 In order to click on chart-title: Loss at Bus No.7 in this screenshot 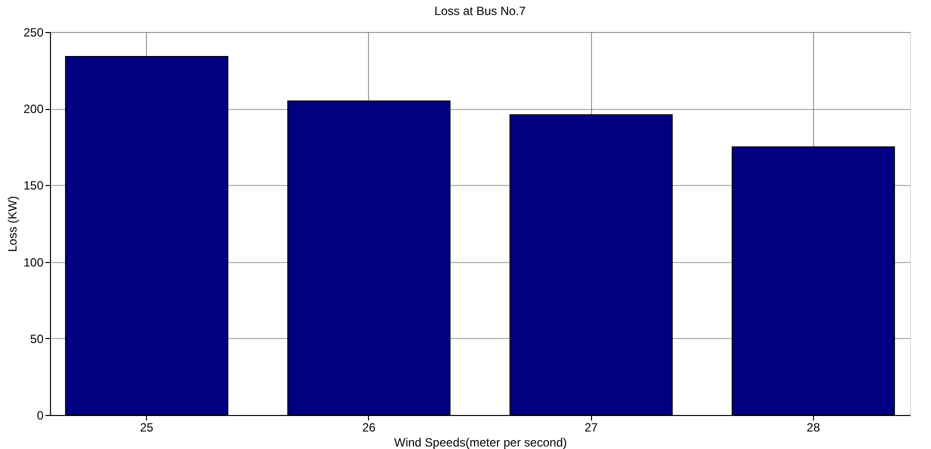, I will do `click(480, 11)`.